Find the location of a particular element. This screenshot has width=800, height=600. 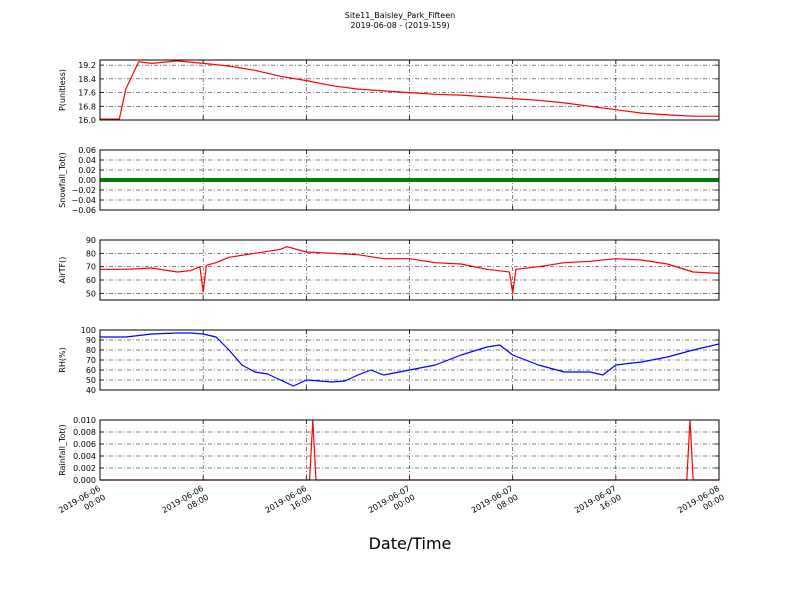

y-tick-label: −0.06 is located at coordinates (83, 210).